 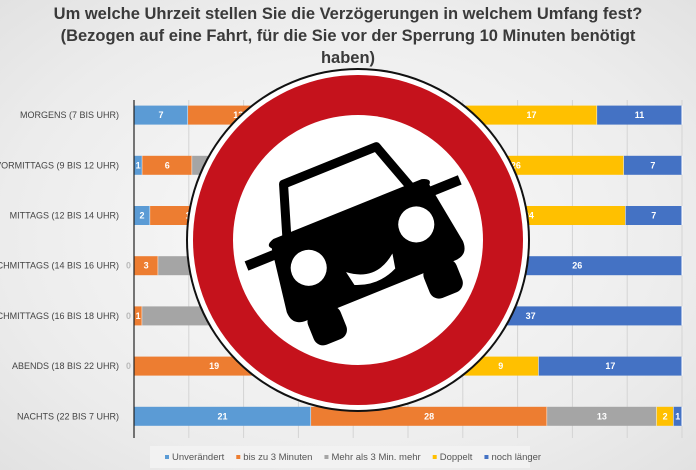 What do you see at coordinates (68, 416) in the screenshot?
I see `category-label: NACHTS (22 BIS 7 UHR)` at bounding box center [68, 416].